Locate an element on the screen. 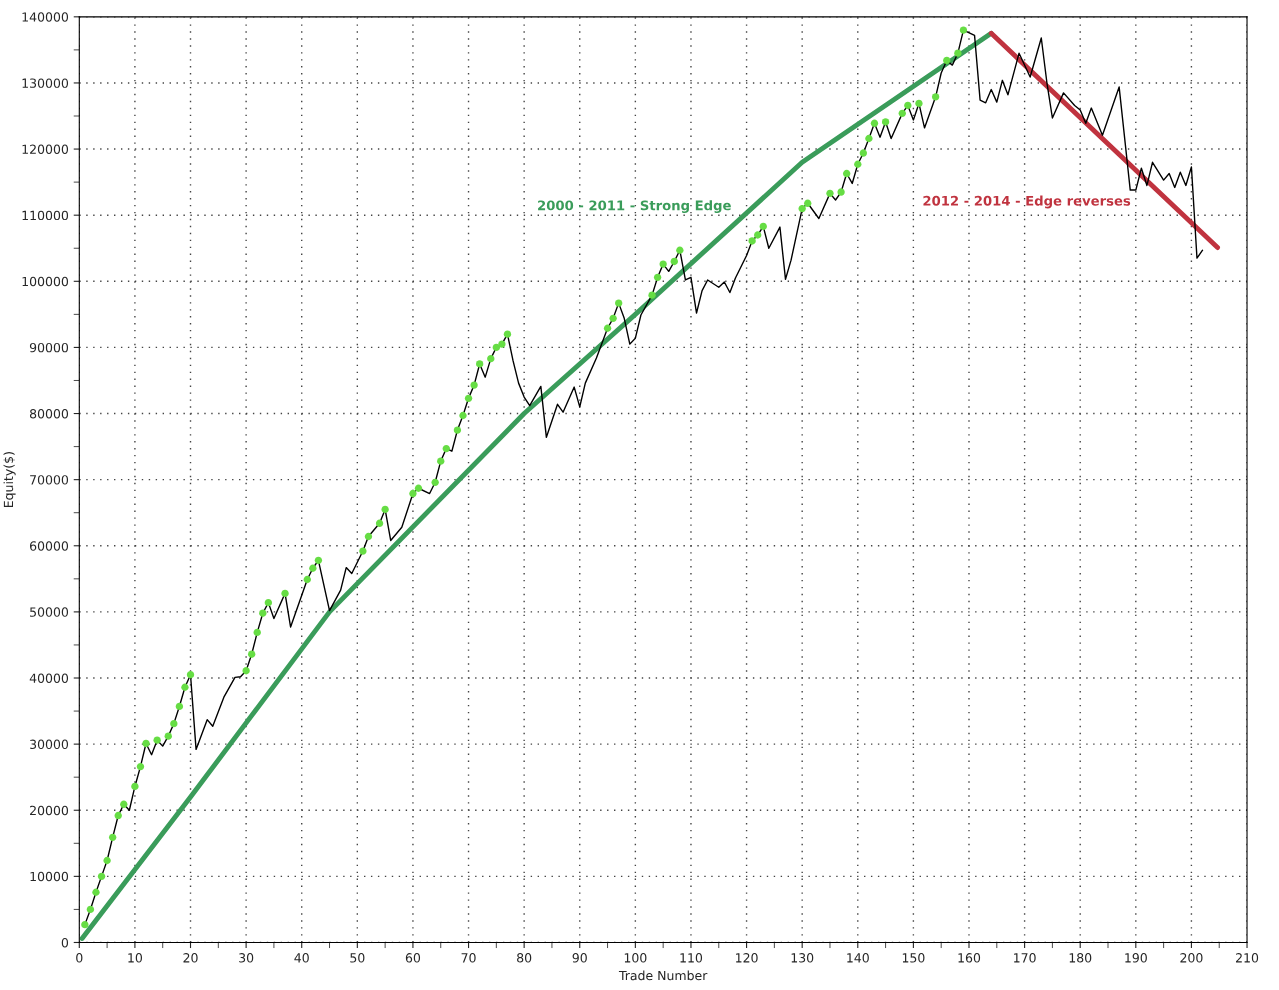  y-tick-label: 90000 is located at coordinates (49, 347).